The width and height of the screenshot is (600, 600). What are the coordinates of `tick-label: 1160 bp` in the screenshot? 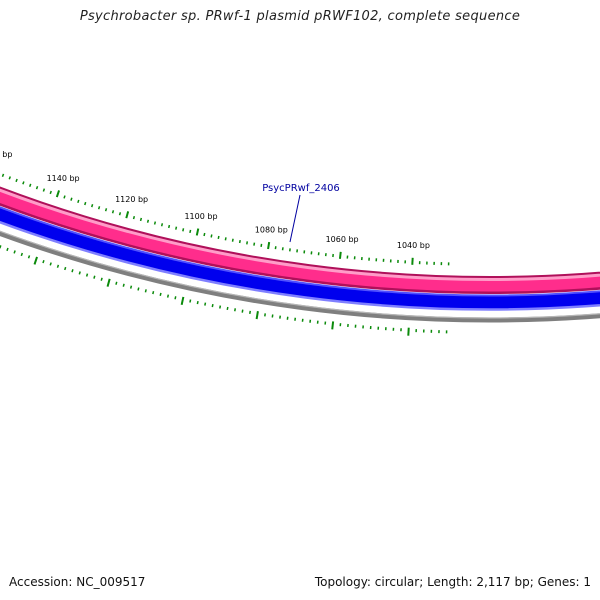 It's located at (6, 154).